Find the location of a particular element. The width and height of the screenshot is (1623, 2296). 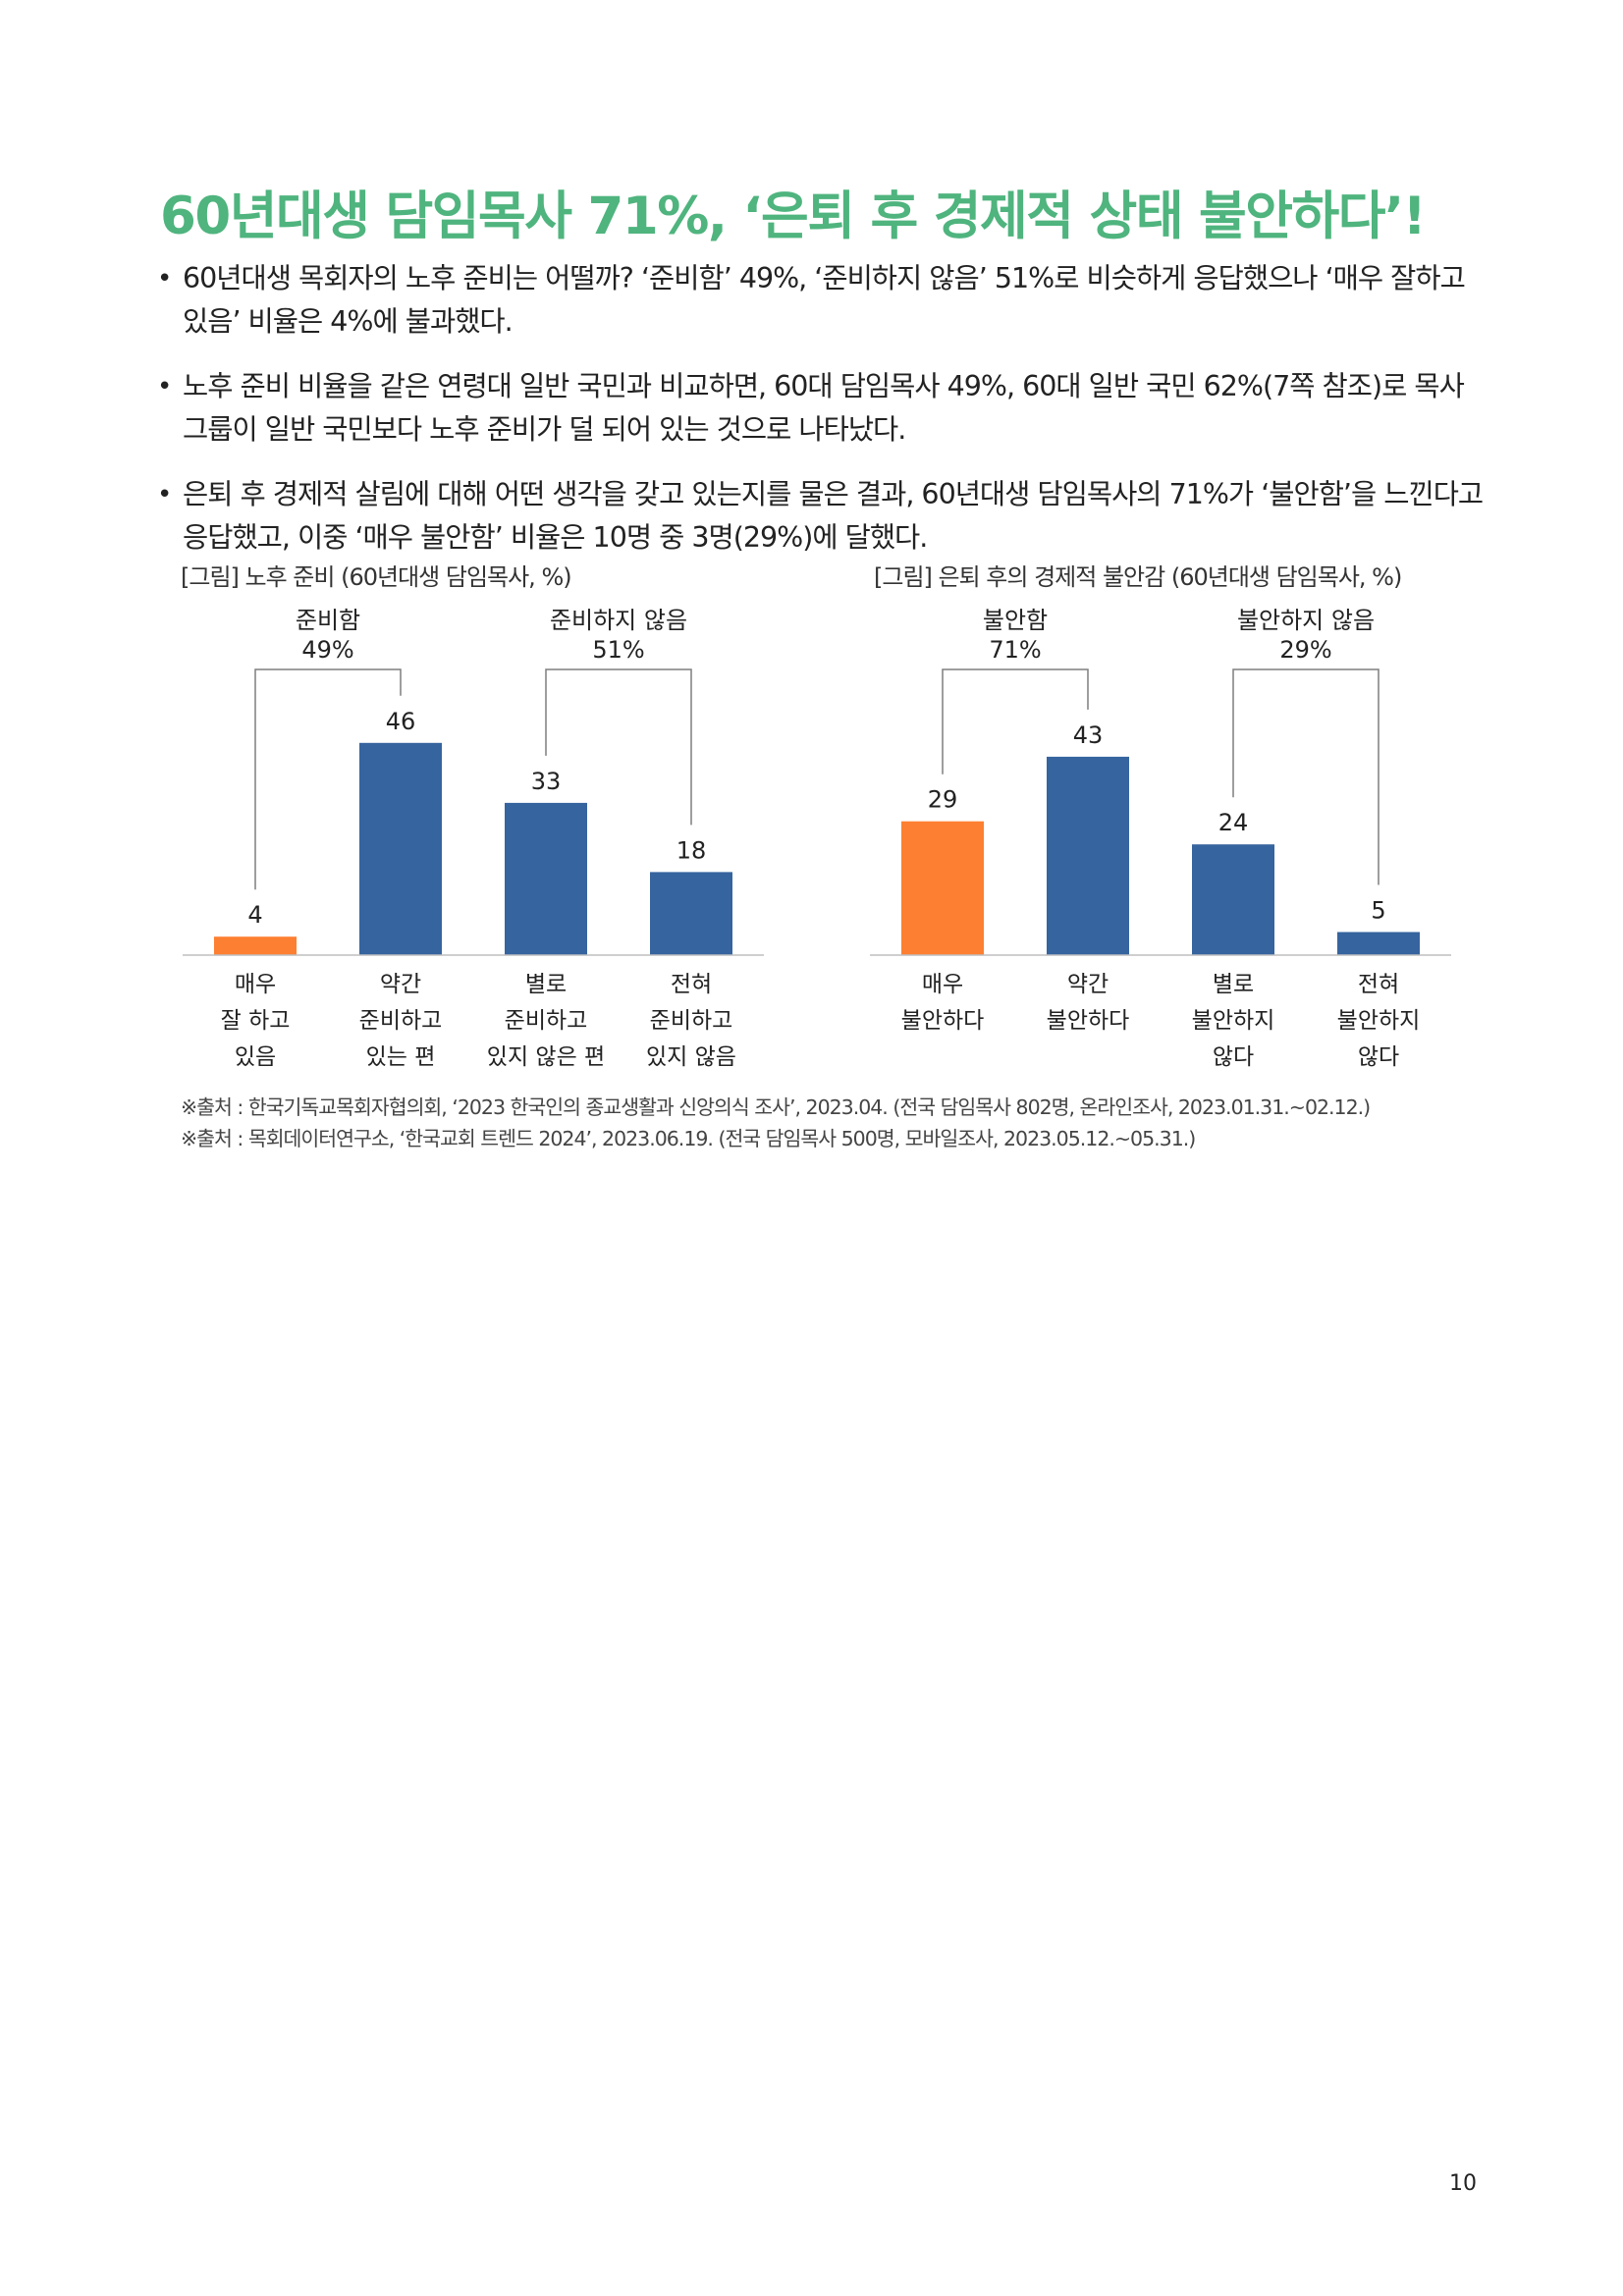

chart-title-economic-anxiety: [그림] 은퇴 후의 경제적 불안감 (60년대생 담임목사, %) is located at coordinates (1138, 577).